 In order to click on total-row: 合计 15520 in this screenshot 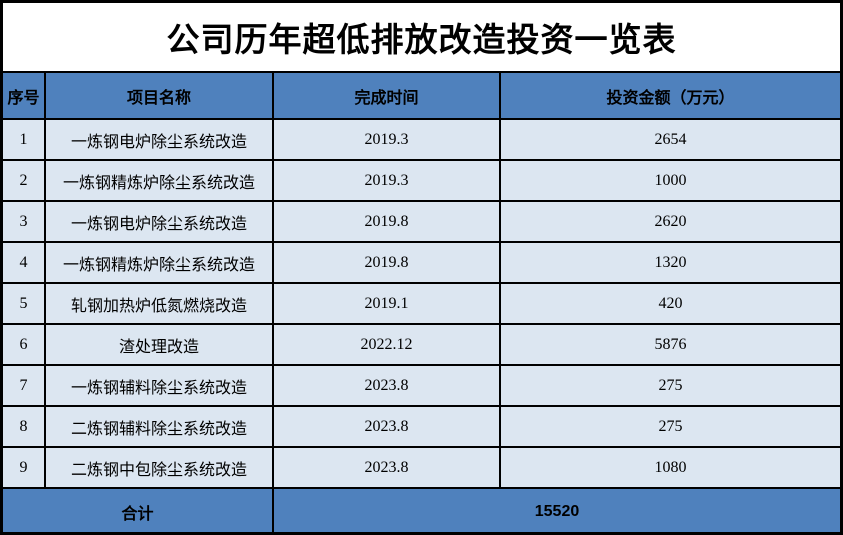, I will do `click(421, 509)`.